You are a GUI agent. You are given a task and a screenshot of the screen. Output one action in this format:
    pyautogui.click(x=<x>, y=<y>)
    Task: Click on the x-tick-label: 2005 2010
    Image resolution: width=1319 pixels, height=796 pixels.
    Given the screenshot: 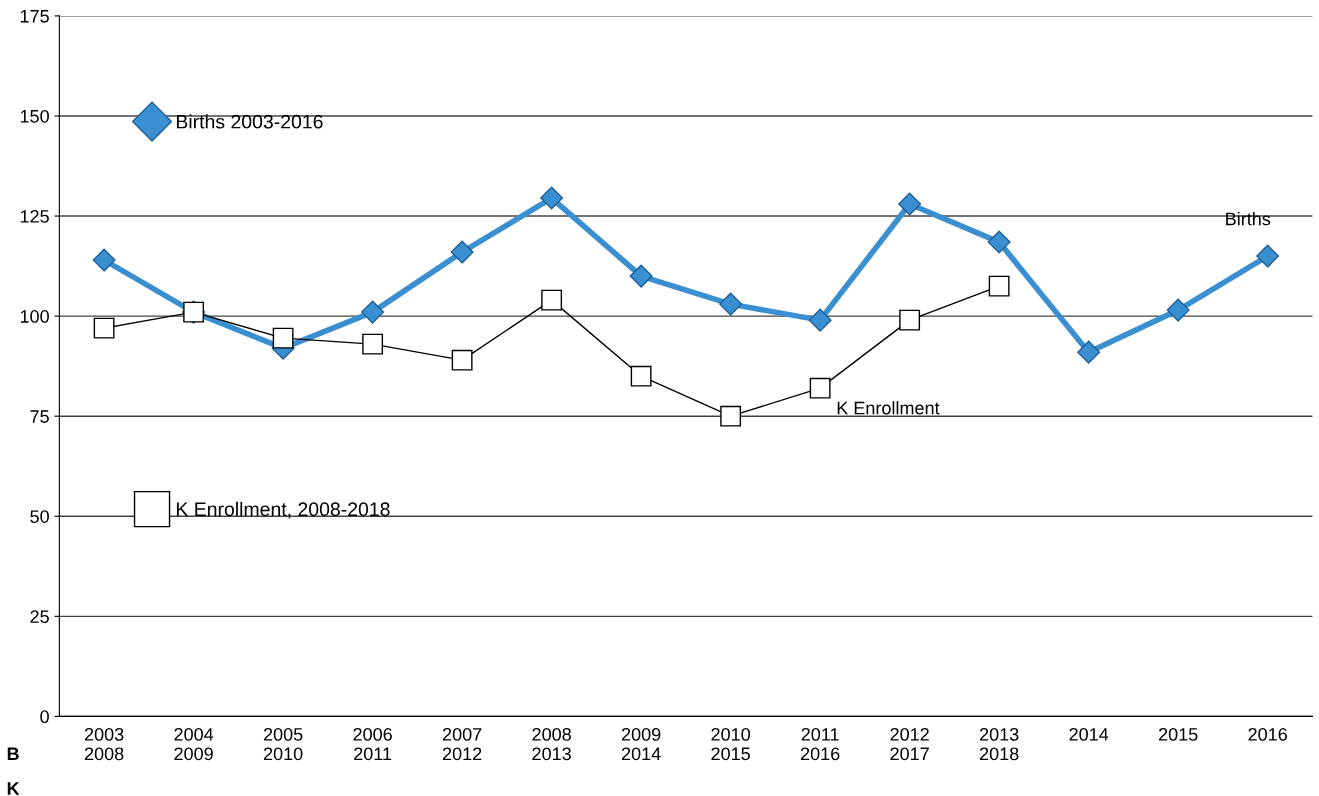 What is the action you would take?
    pyautogui.click(x=283, y=744)
    